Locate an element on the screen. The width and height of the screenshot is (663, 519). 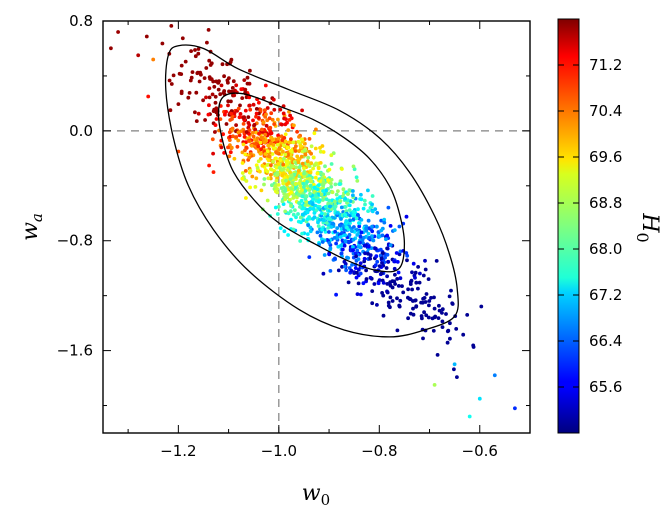
y-axis-label-subscript: a is located at coordinates (37, 217).